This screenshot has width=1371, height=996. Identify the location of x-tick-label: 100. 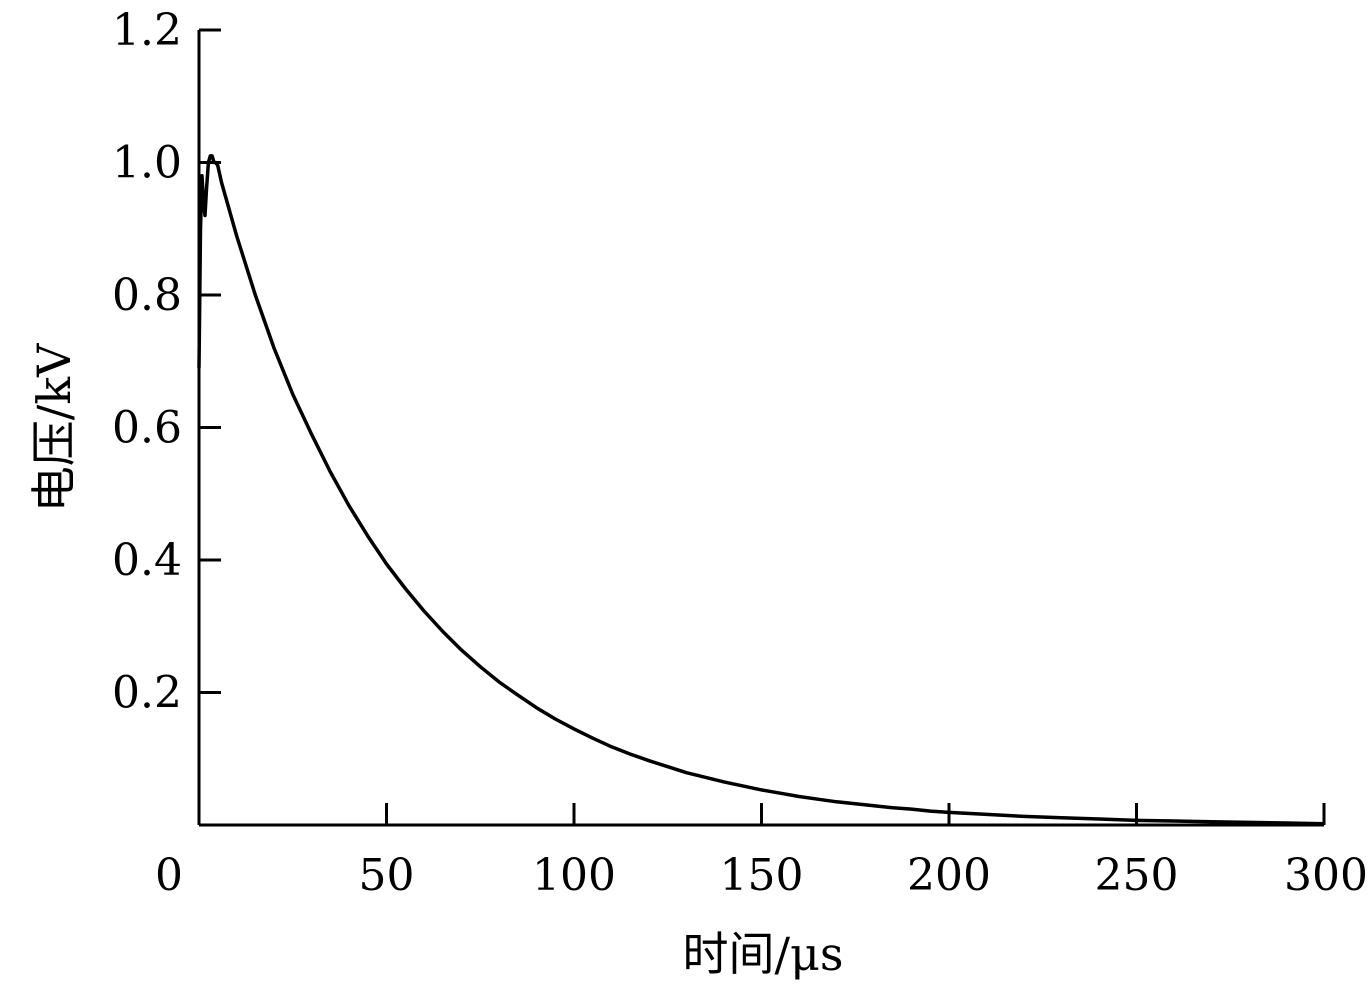
(574, 875).